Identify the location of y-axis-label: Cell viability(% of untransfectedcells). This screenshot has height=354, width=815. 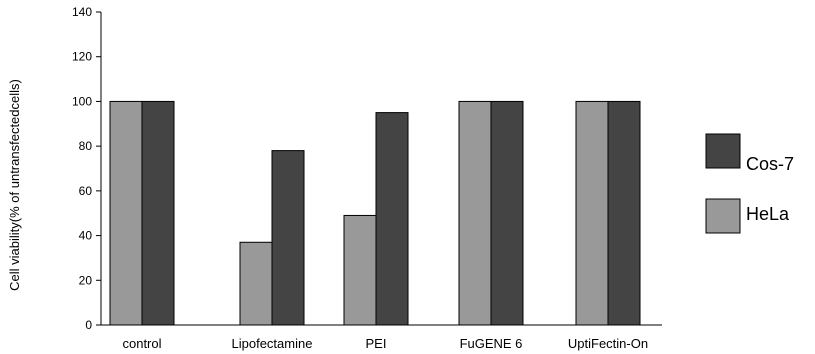
(14, 185).